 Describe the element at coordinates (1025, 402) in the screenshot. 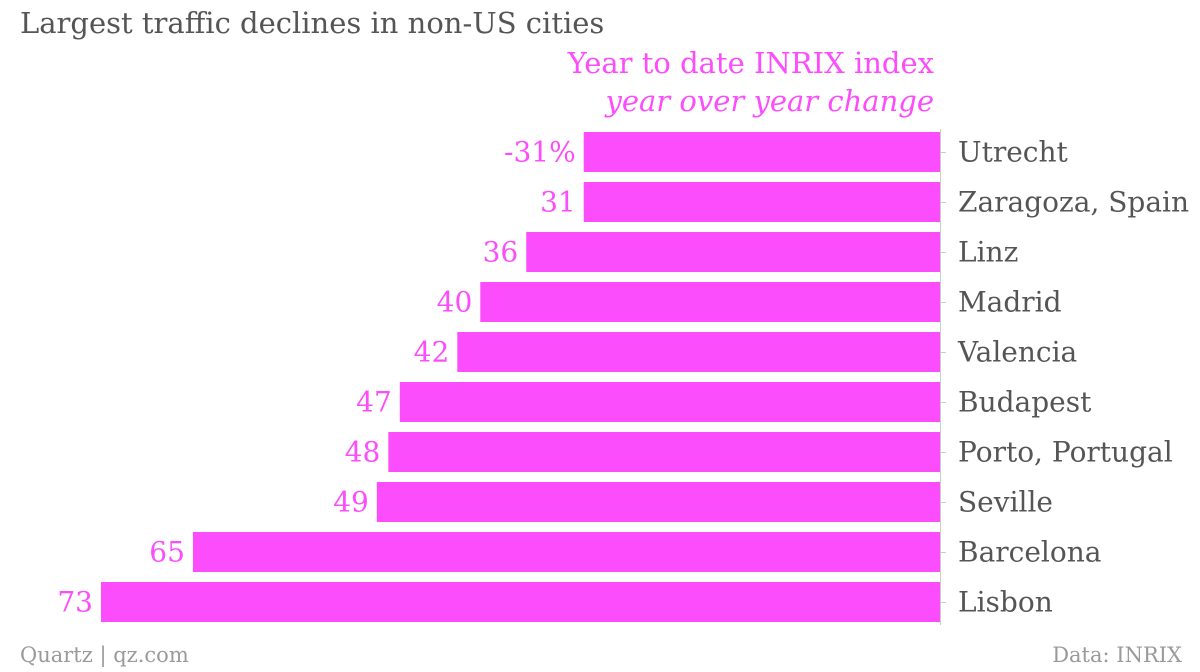

I see `category-label: Budapest` at that location.